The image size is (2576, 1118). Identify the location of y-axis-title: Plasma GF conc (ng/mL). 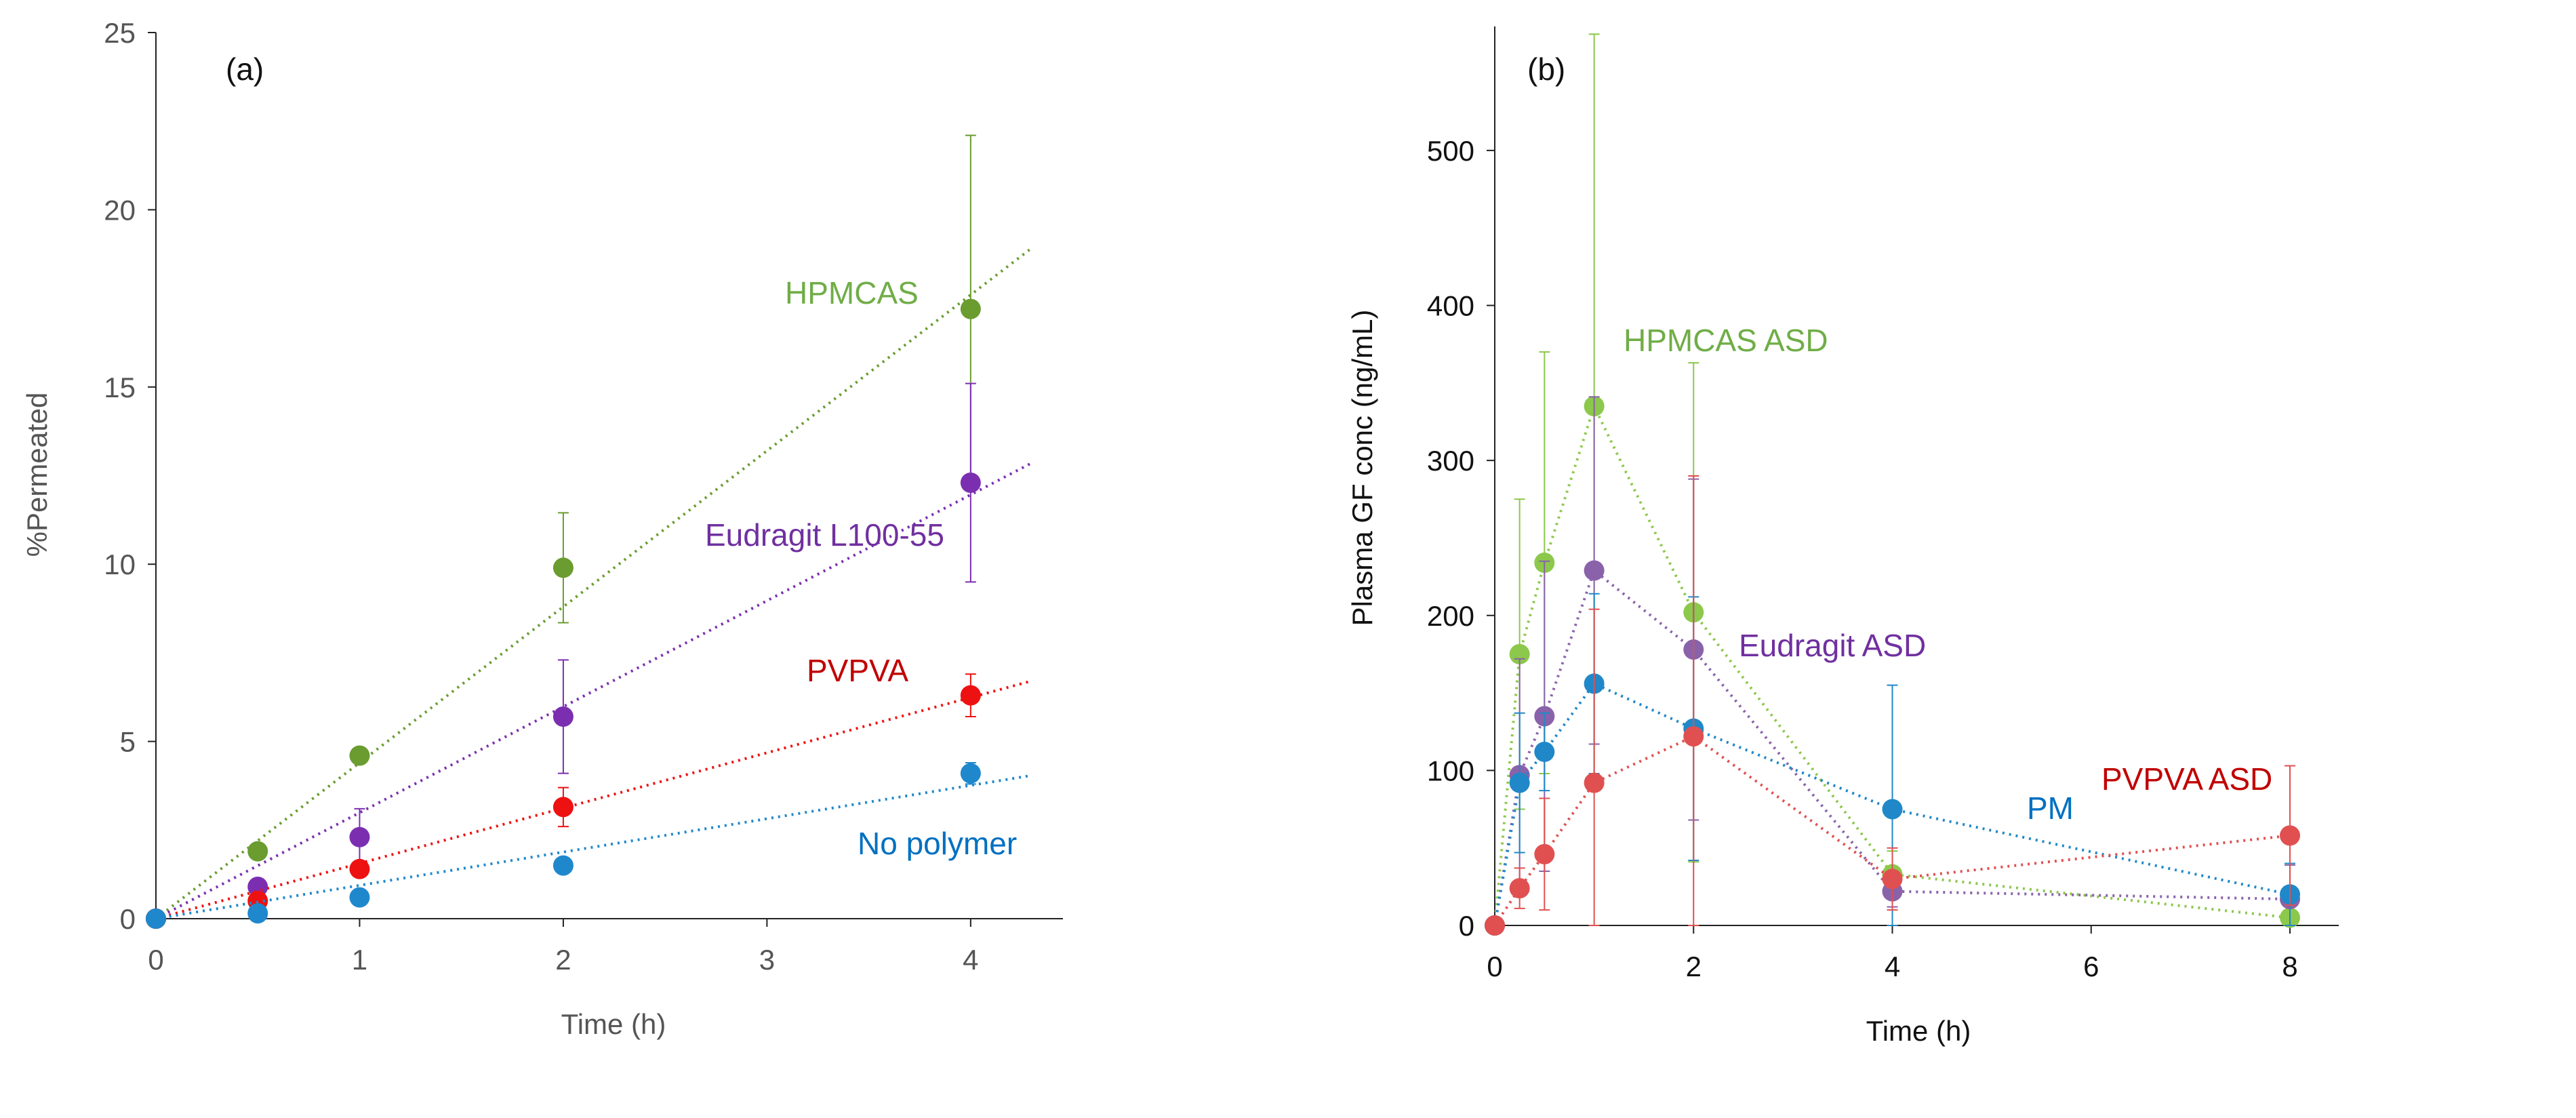
(1362, 468).